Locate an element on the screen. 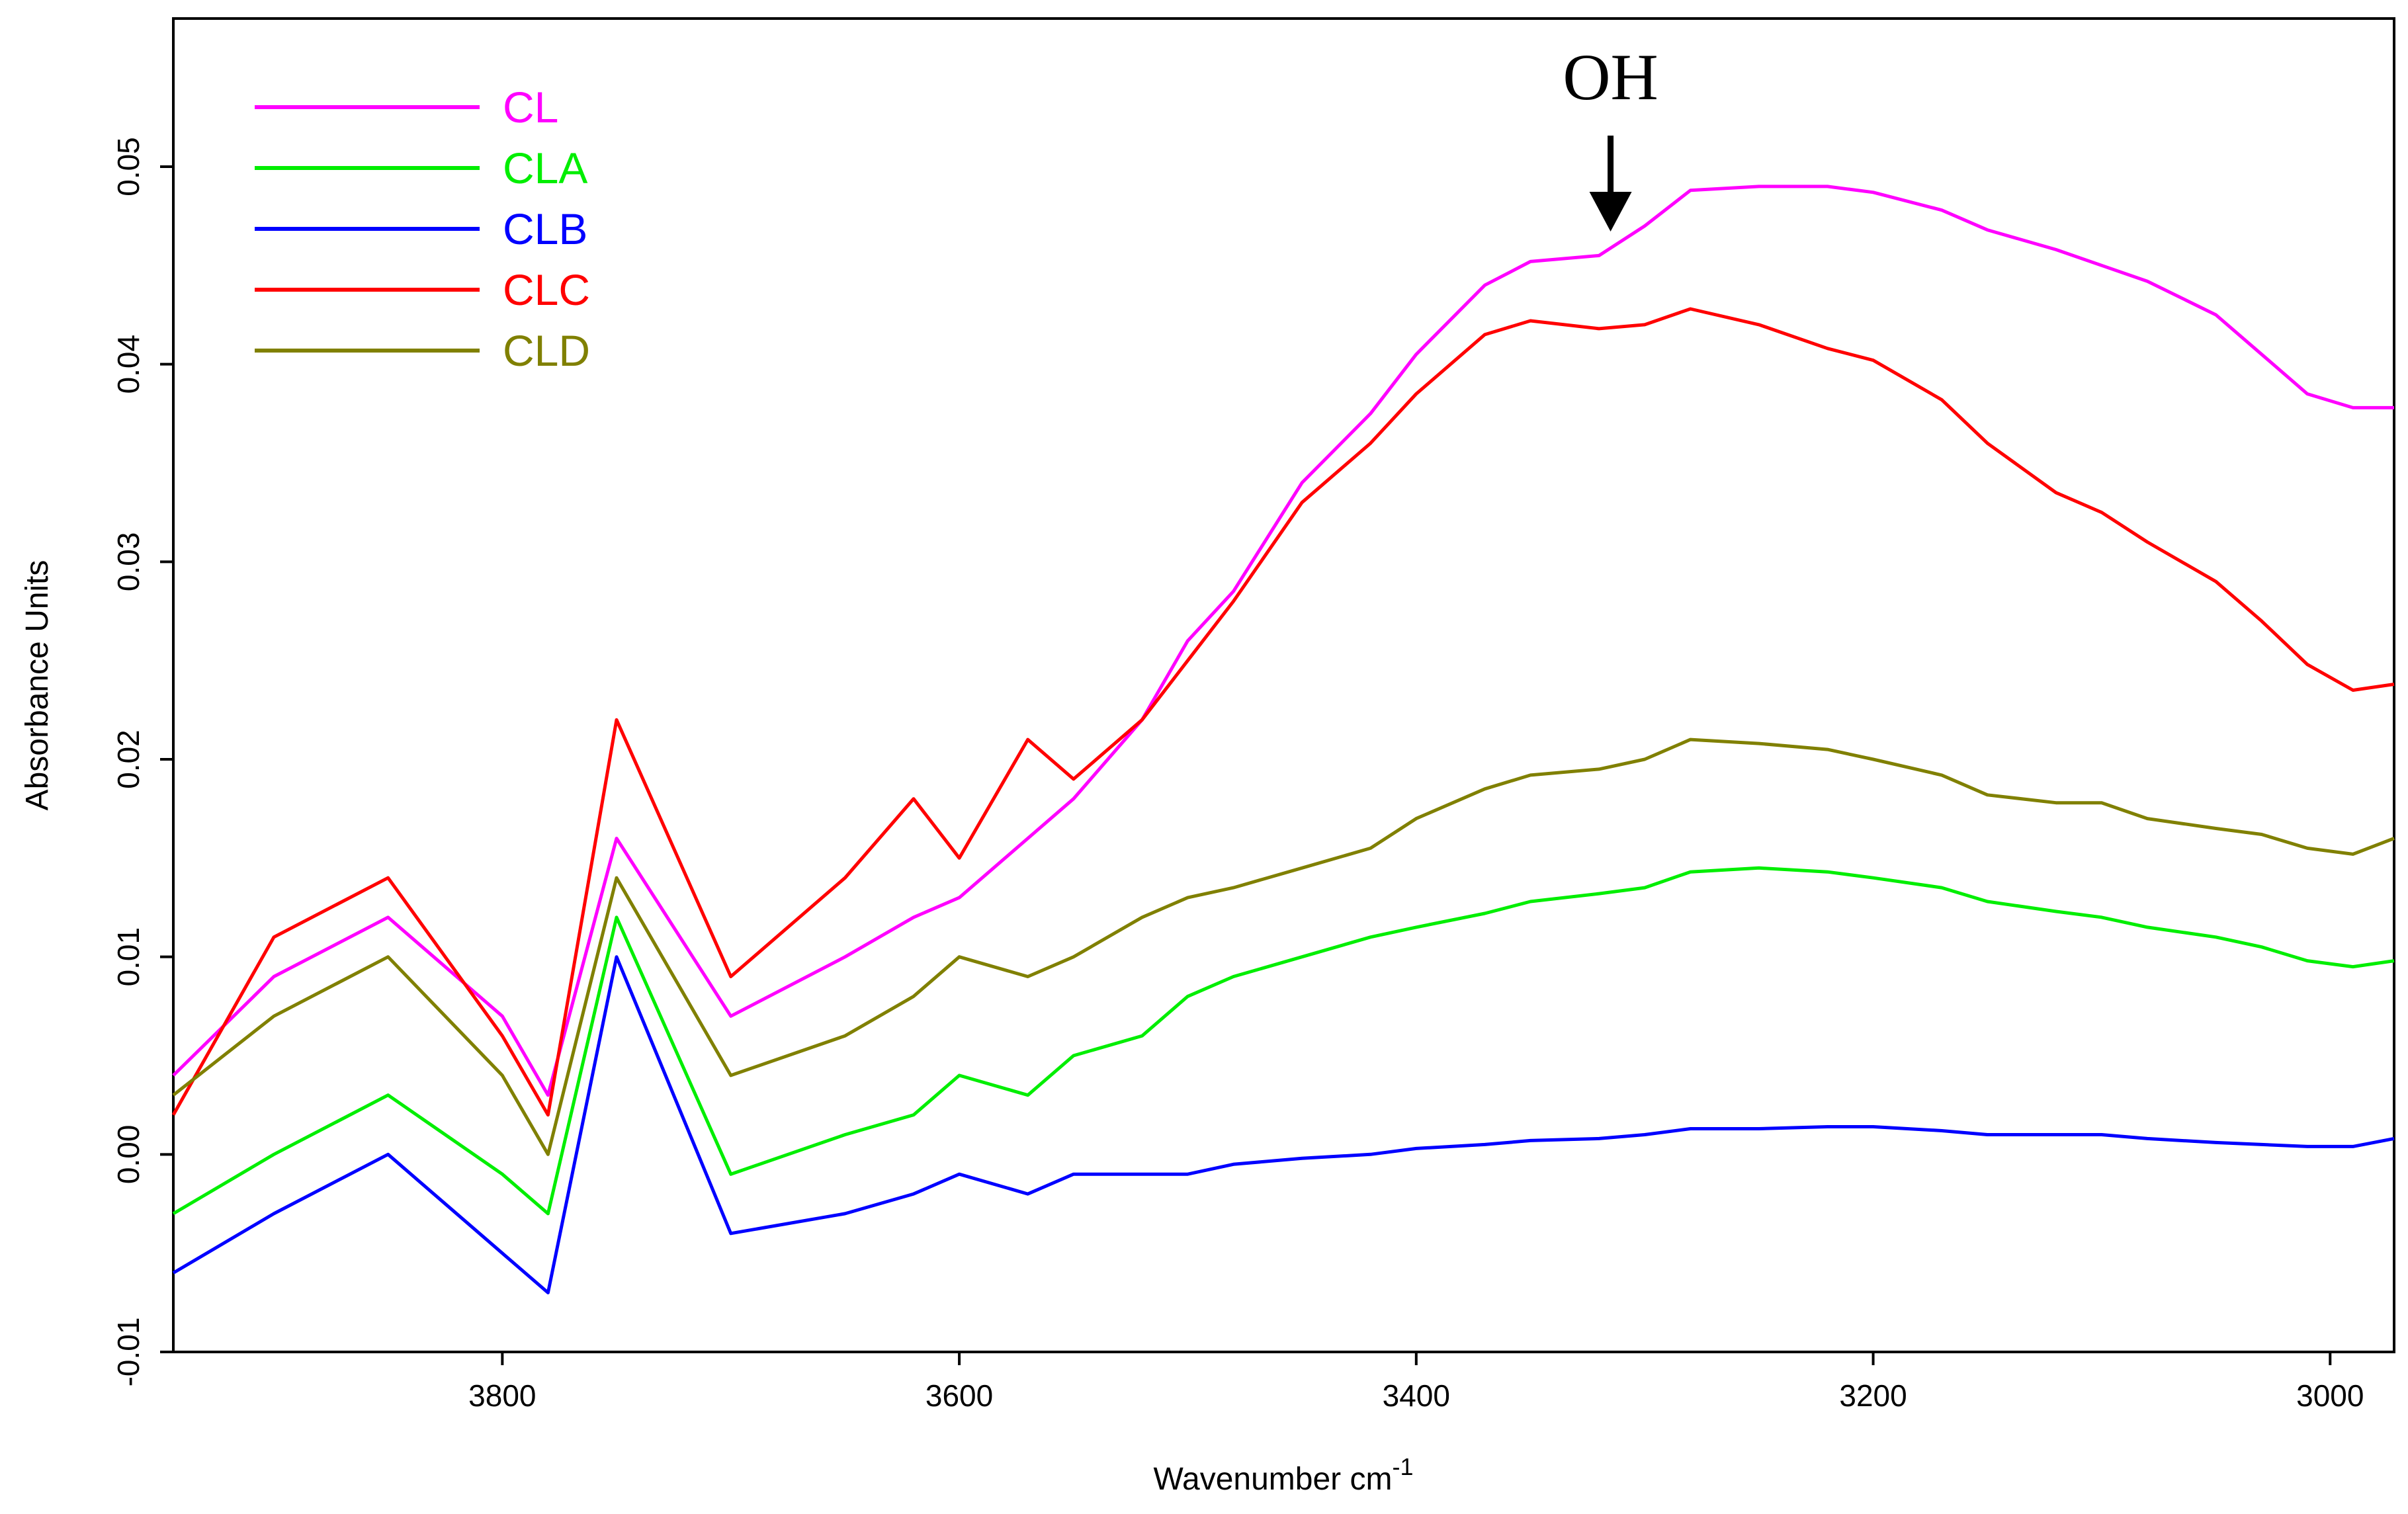  y-tick-label: 0.02 is located at coordinates (128, 760).